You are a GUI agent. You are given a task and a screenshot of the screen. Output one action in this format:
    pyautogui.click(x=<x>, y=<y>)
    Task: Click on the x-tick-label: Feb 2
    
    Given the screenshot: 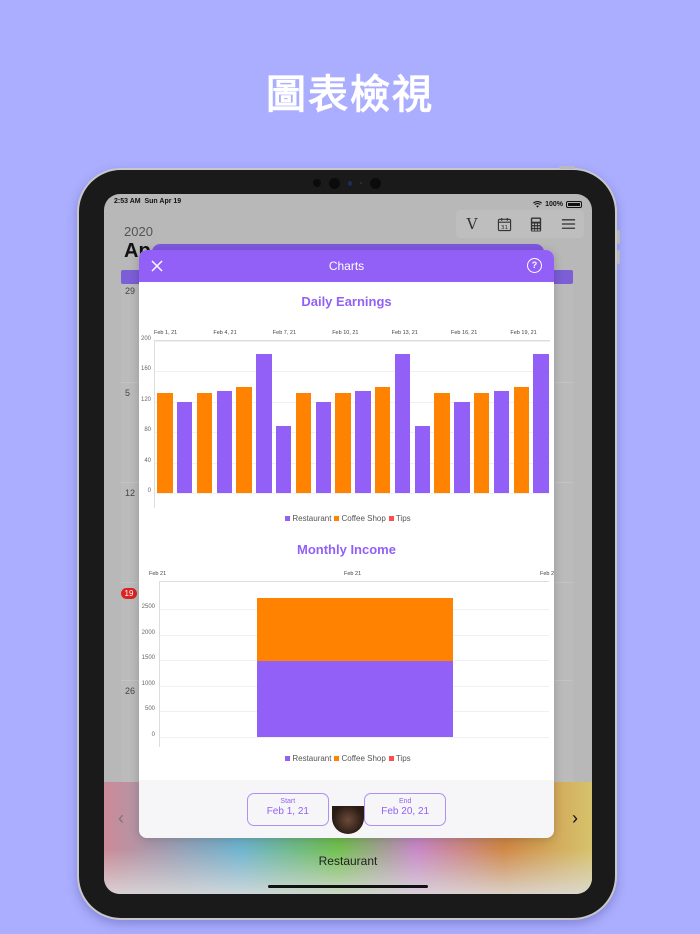 What is the action you would take?
    pyautogui.click(x=547, y=574)
    